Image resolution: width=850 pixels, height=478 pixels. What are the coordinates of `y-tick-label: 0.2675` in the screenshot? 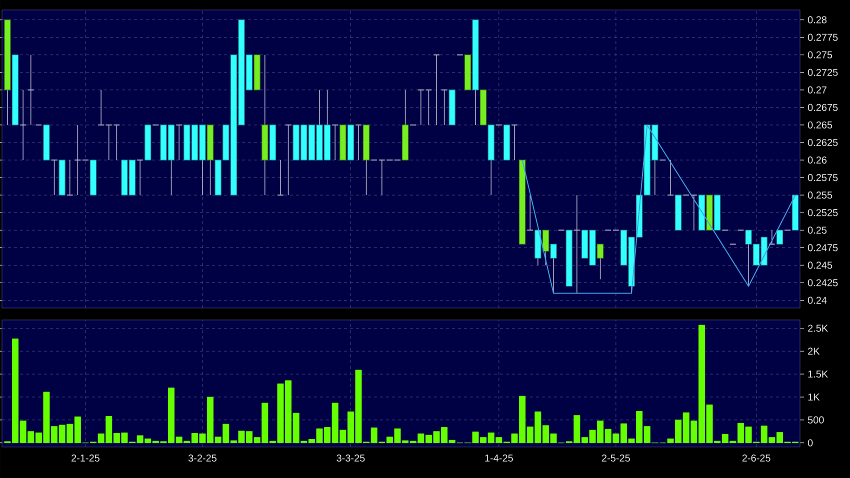 It's located at (823, 107).